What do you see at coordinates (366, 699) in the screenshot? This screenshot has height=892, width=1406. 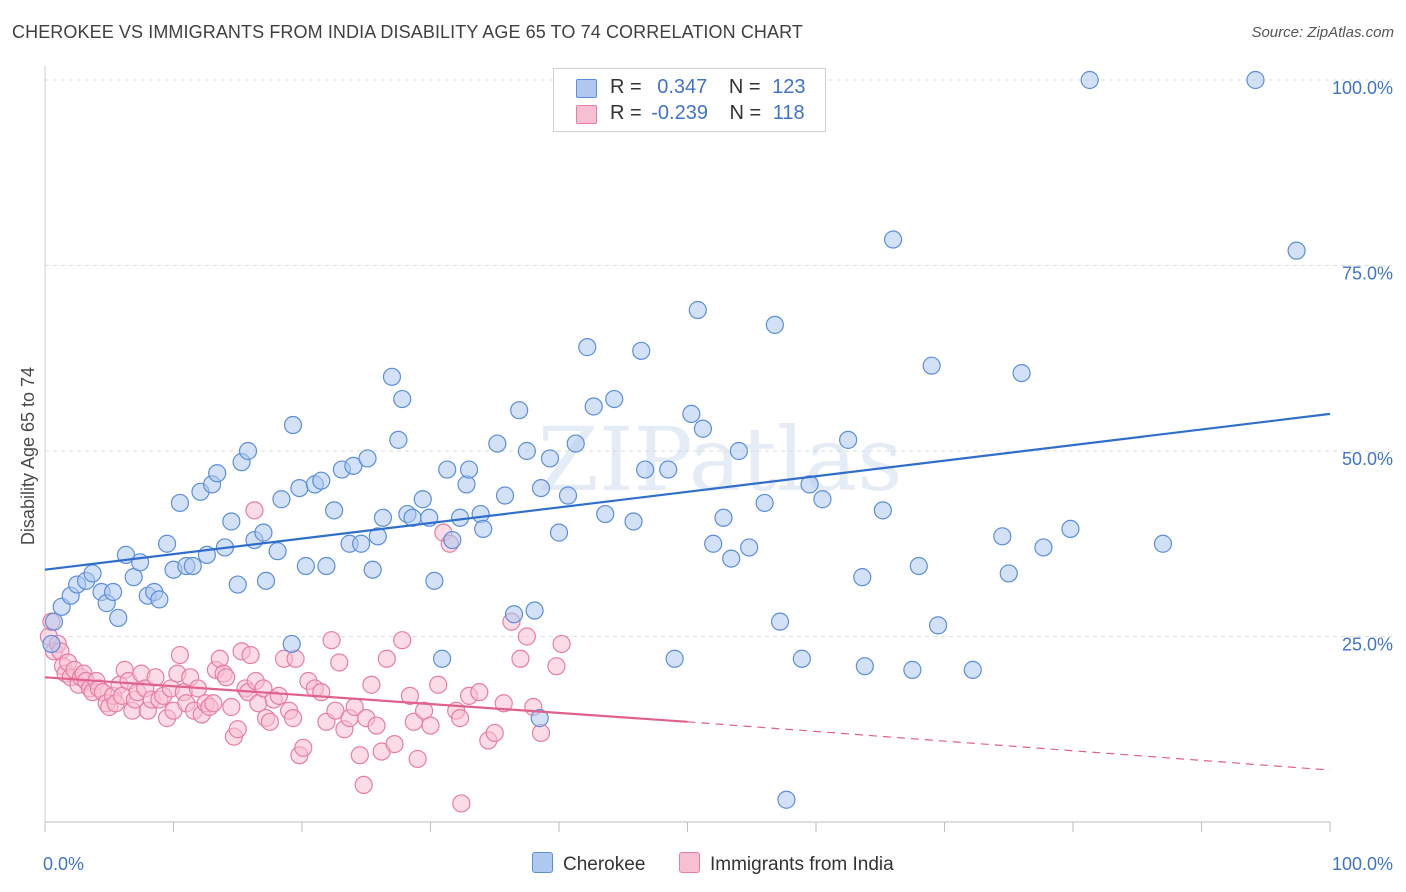 I see `trend-line-india` at bounding box center [366, 699].